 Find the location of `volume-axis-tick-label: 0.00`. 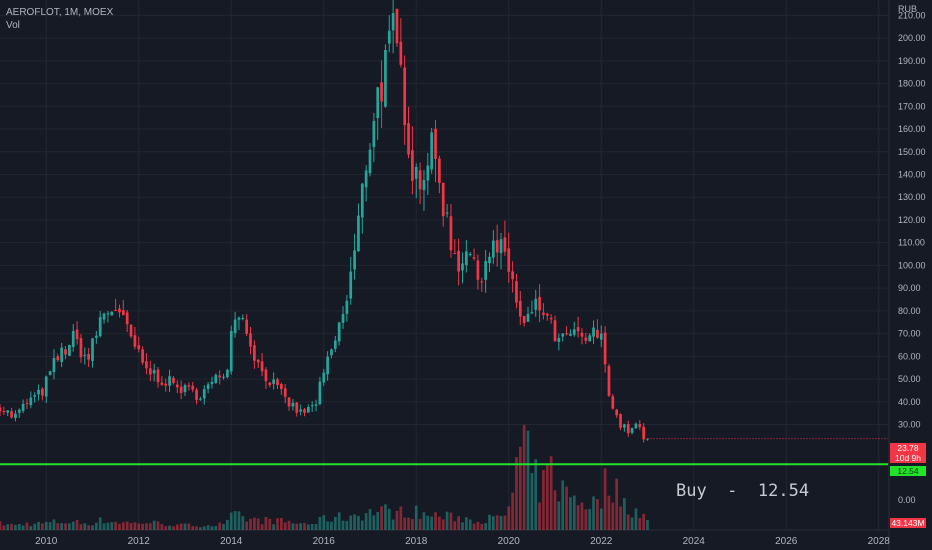

volume-axis-tick-label: 0.00 is located at coordinates (907, 500).